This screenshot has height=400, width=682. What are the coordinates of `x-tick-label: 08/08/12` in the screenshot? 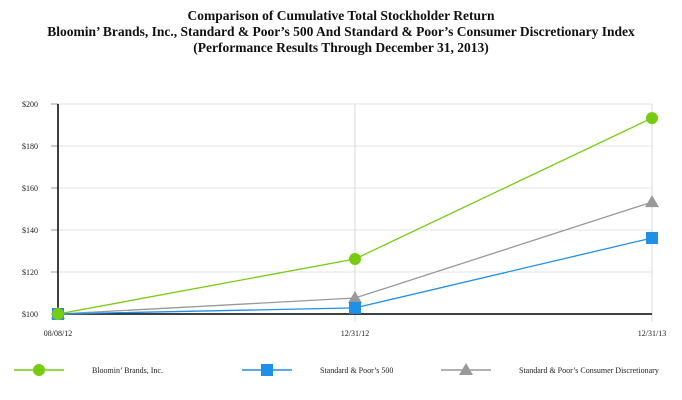 It's located at (58, 333).